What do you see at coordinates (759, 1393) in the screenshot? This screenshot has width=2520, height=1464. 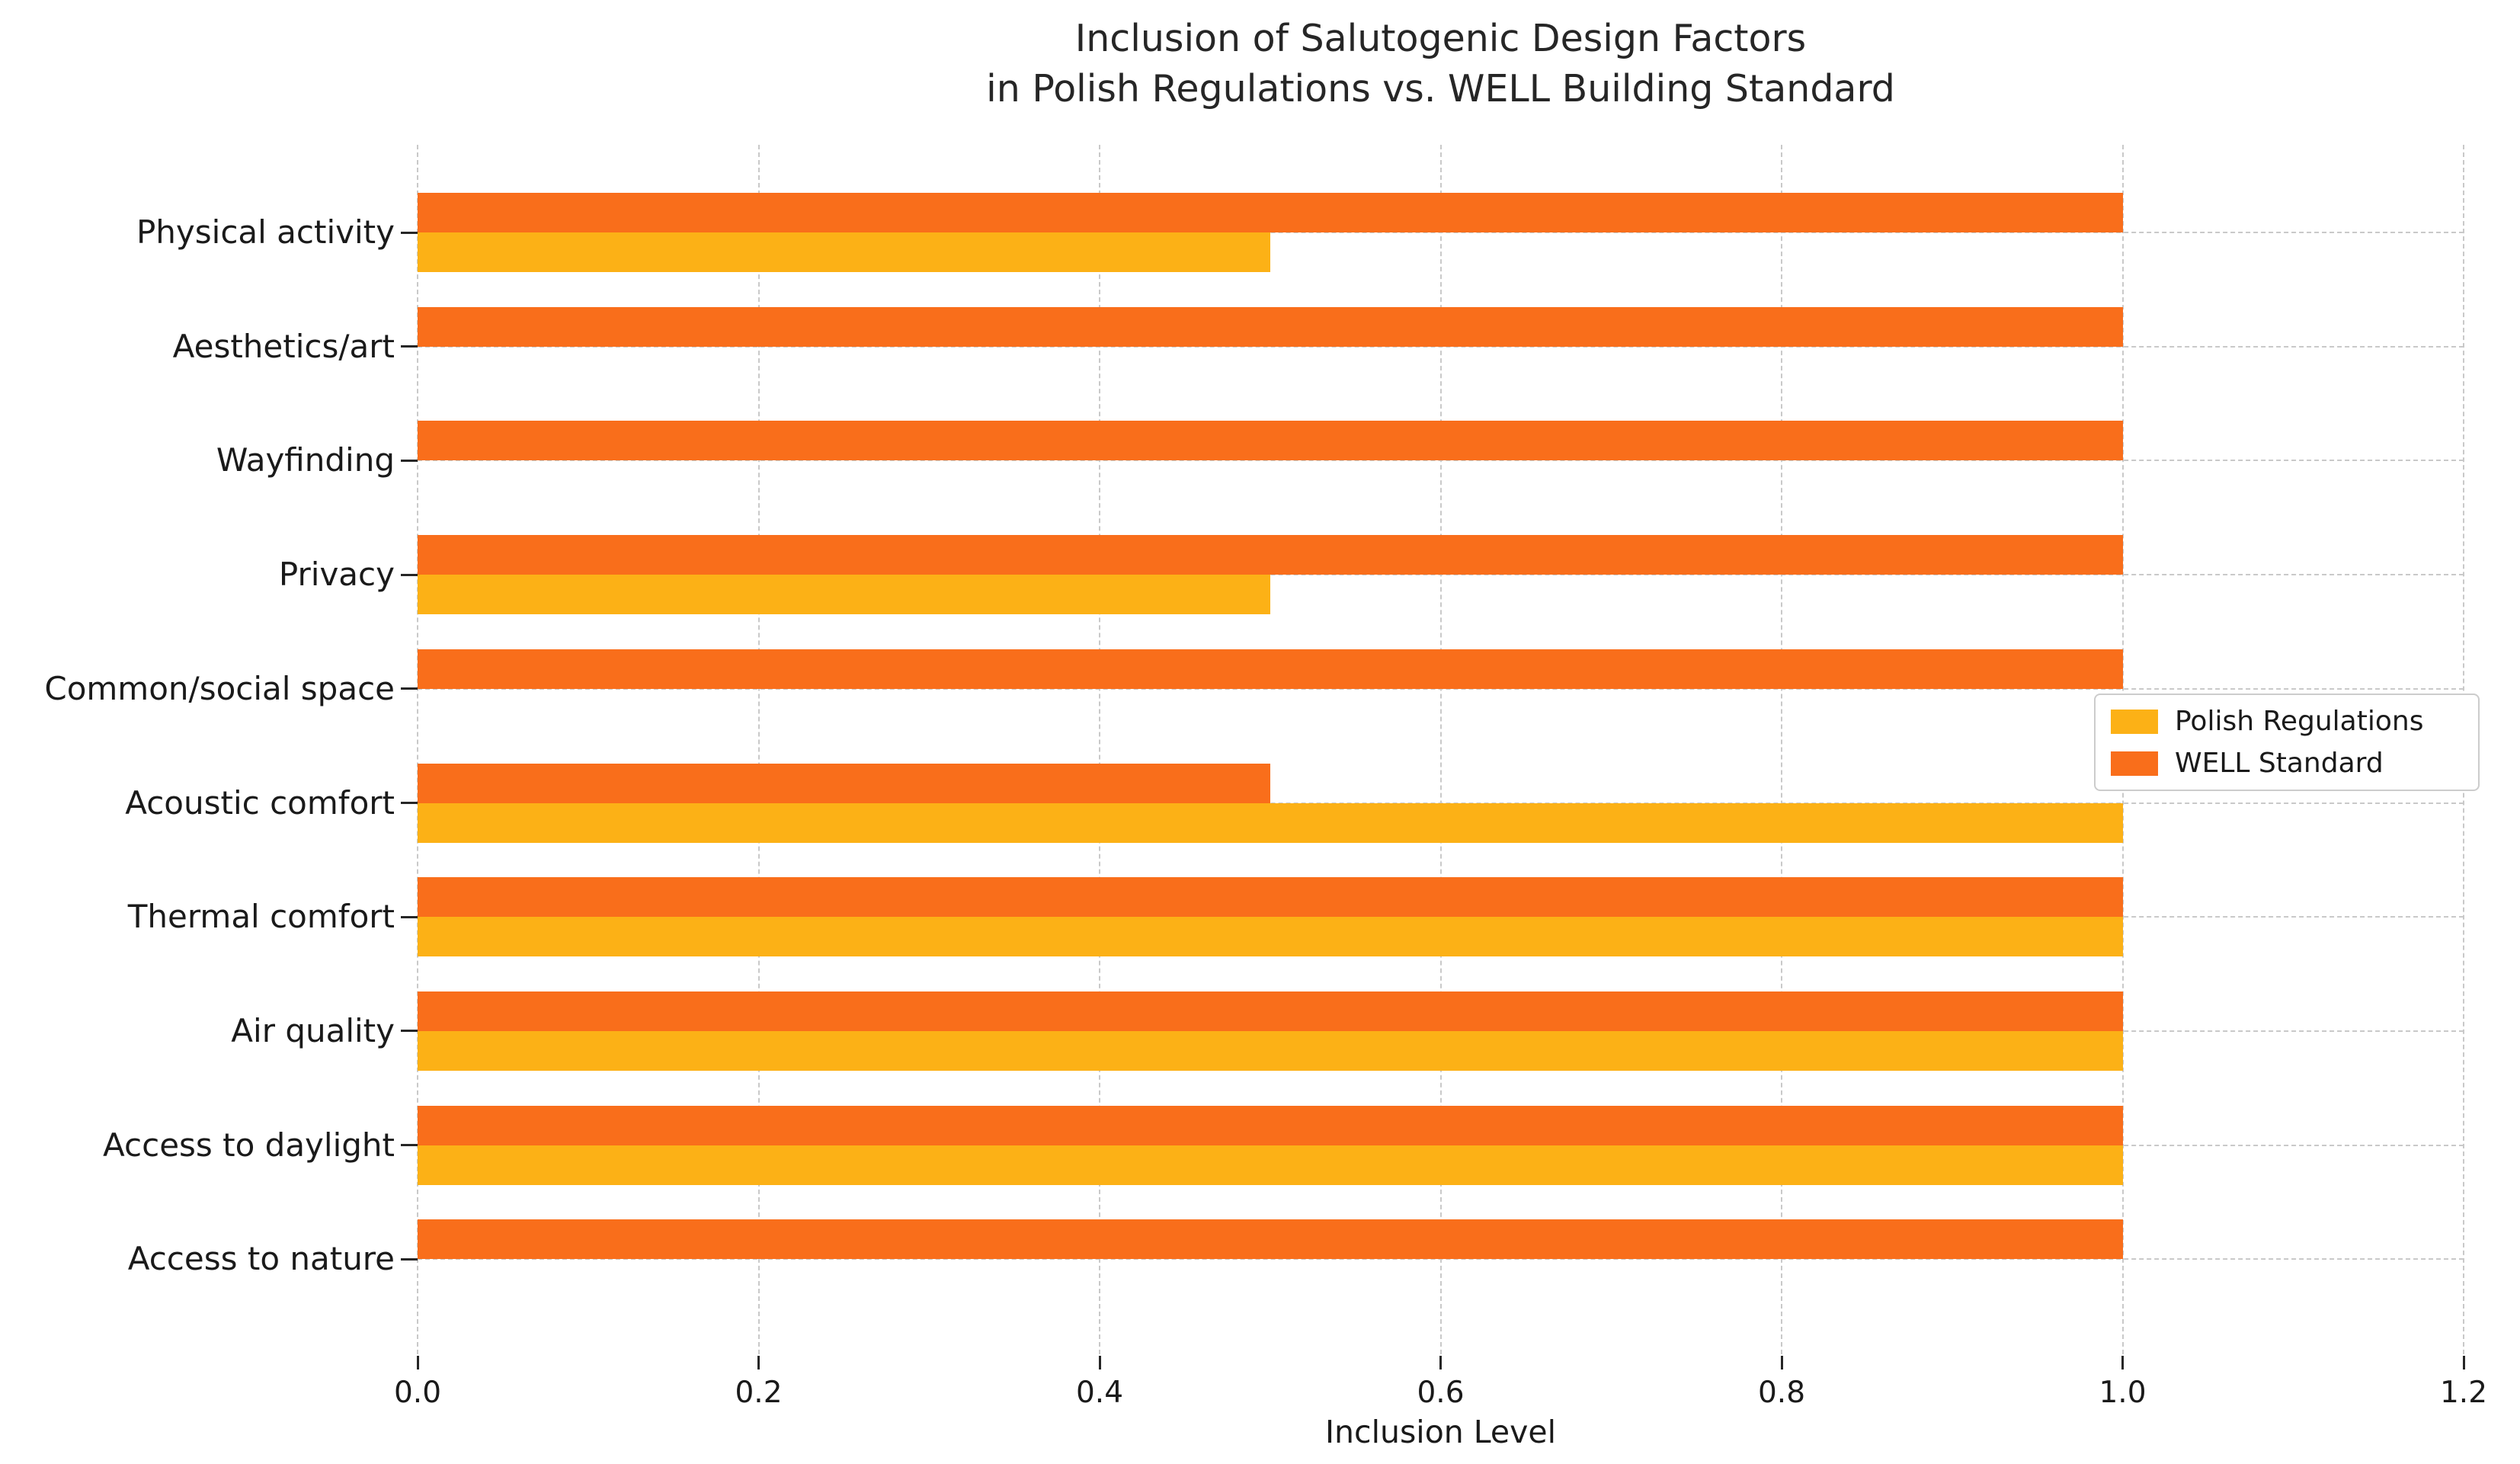 I see `x-tick-label: 0.2` at bounding box center [759, 1393].